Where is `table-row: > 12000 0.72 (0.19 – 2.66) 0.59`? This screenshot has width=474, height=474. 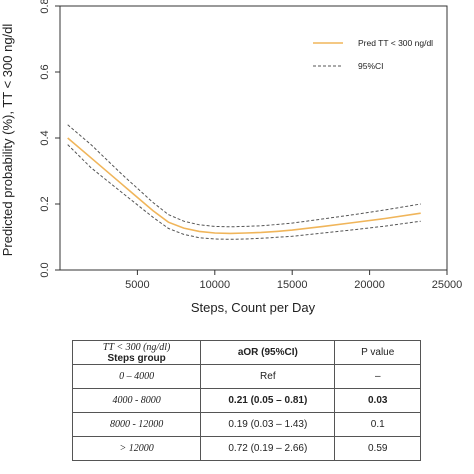
table-row: > 12000 0.72 (0.19 – 2.66) 0.59 is located at coordinates (246, 448).